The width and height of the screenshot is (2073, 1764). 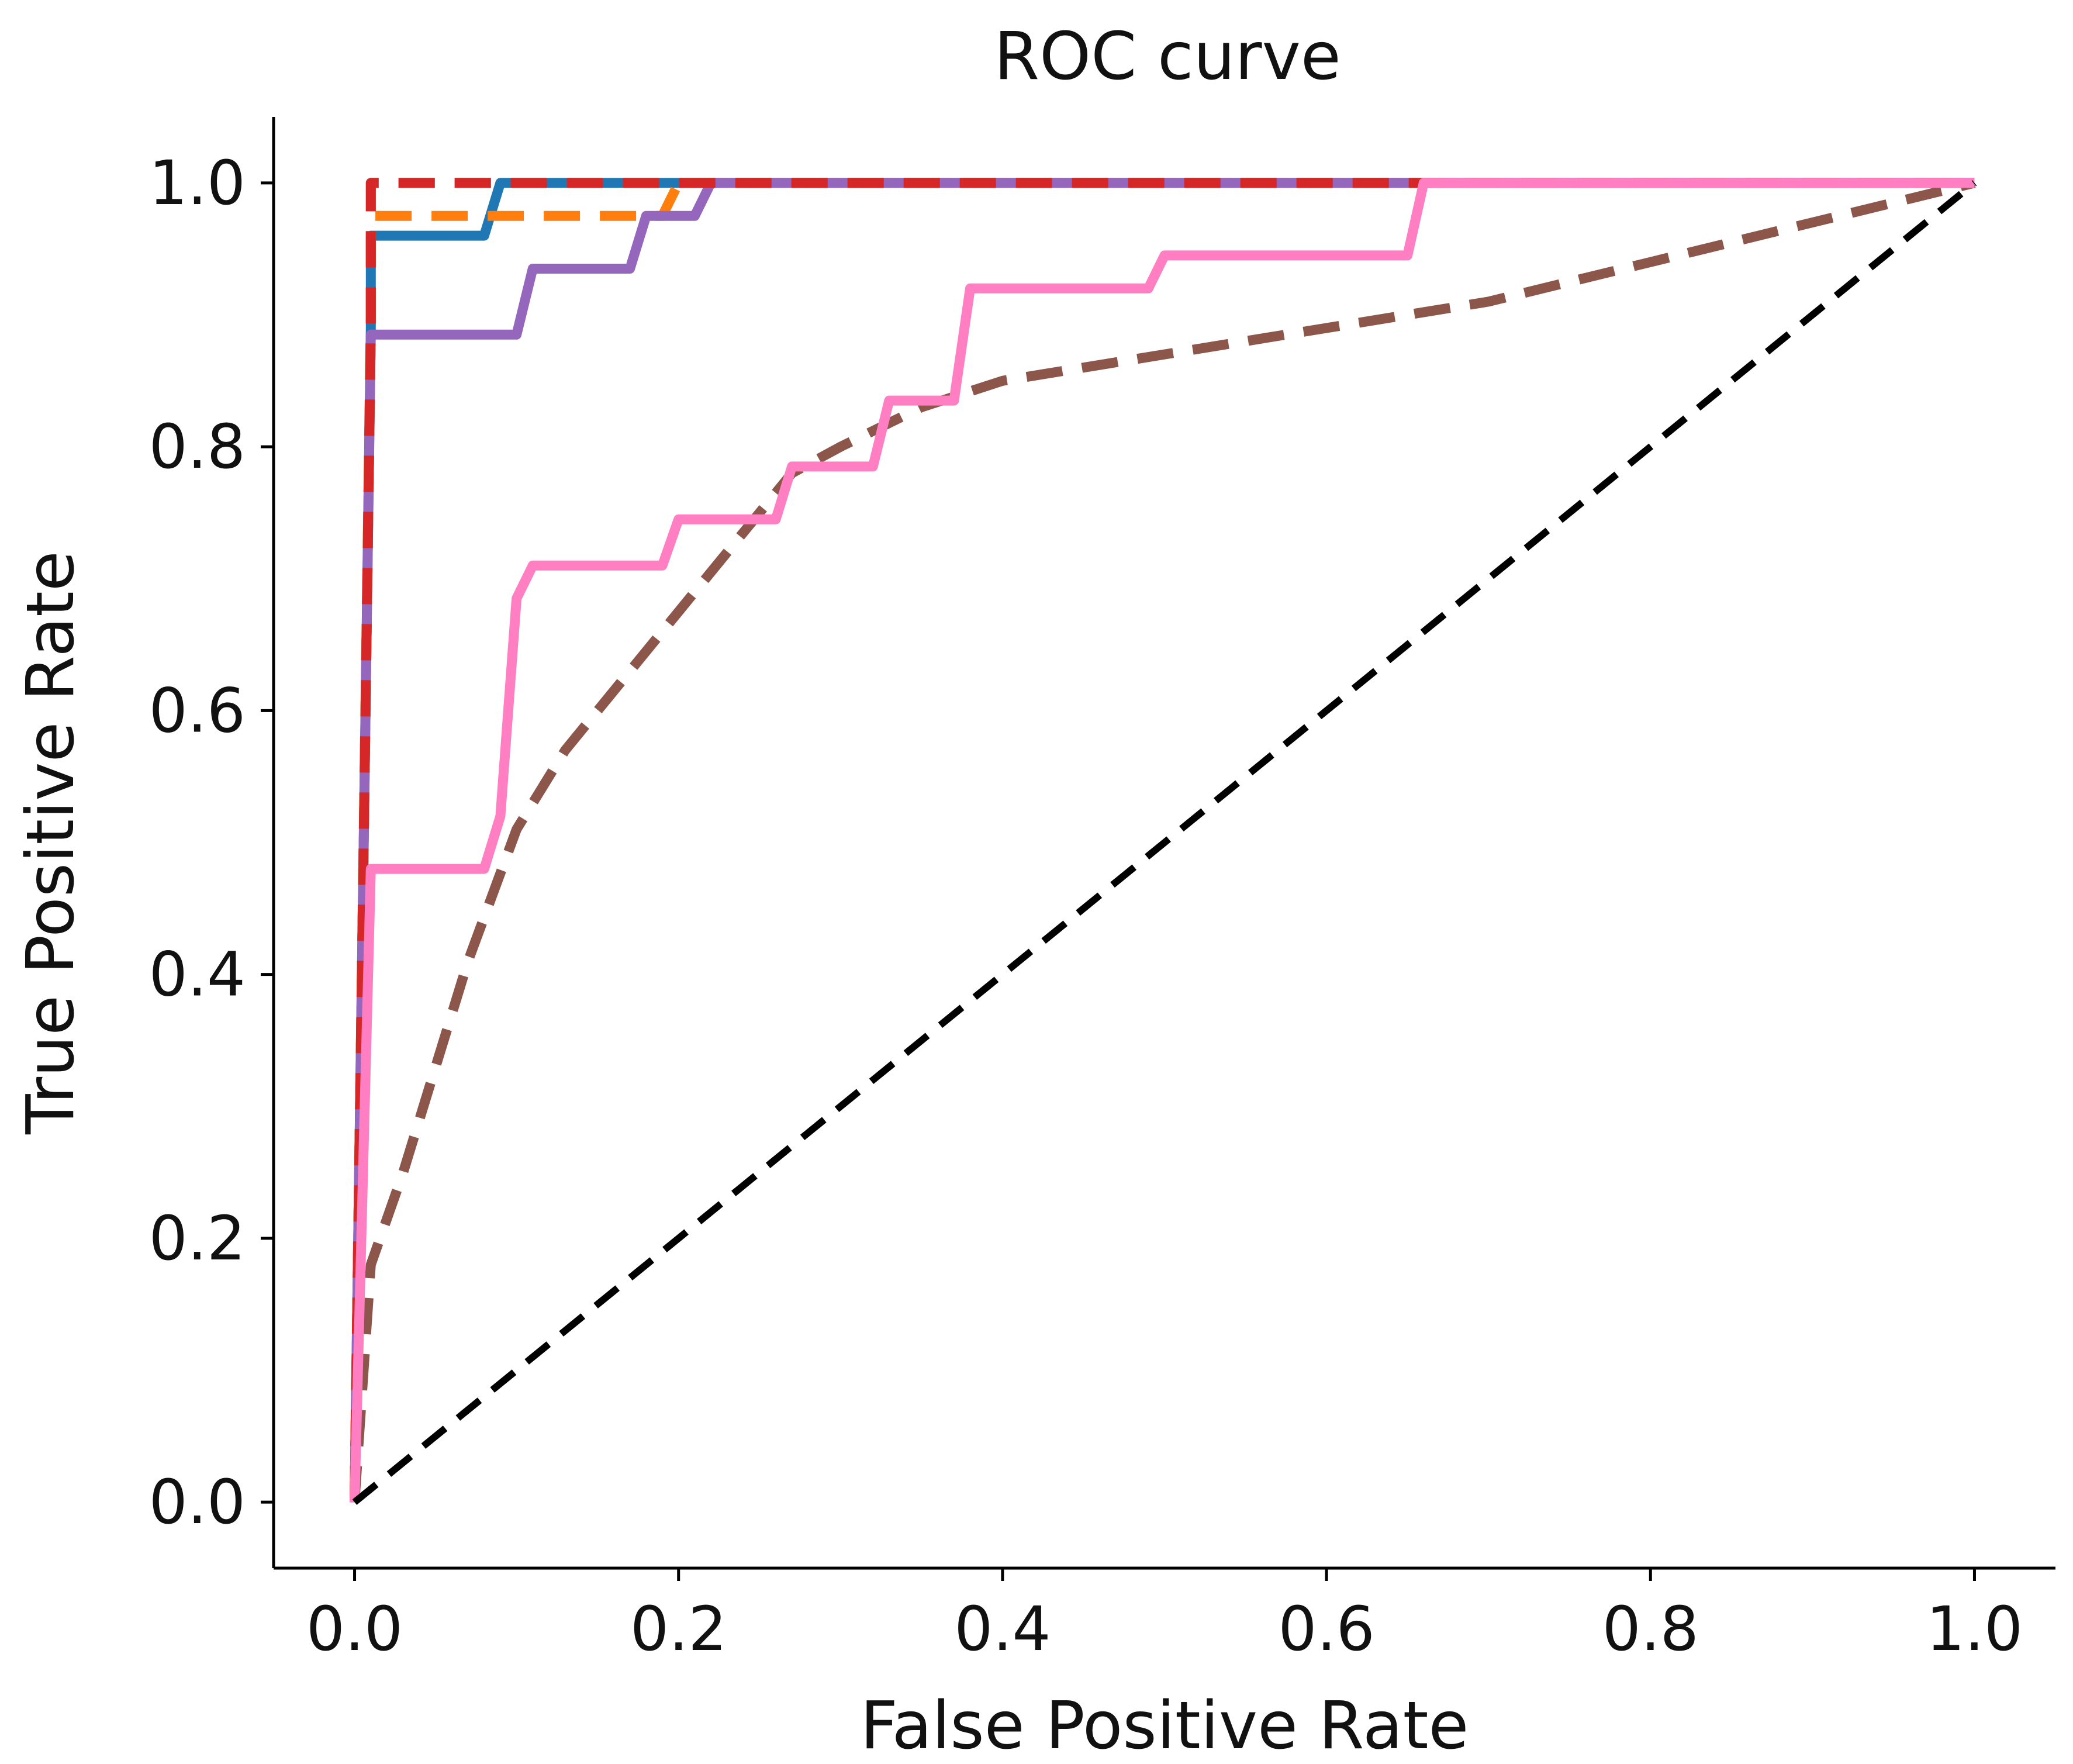 I want to click on x-tick-label: 1.0, so click(x=1974, y=1629).